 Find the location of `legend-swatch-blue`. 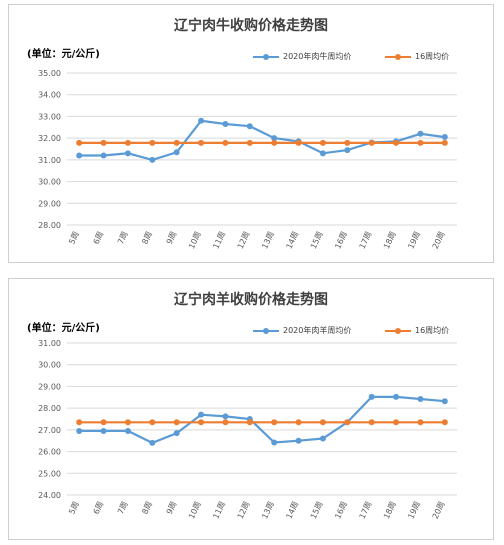

legend-swatch-blue is located at coordinates (266, 57).